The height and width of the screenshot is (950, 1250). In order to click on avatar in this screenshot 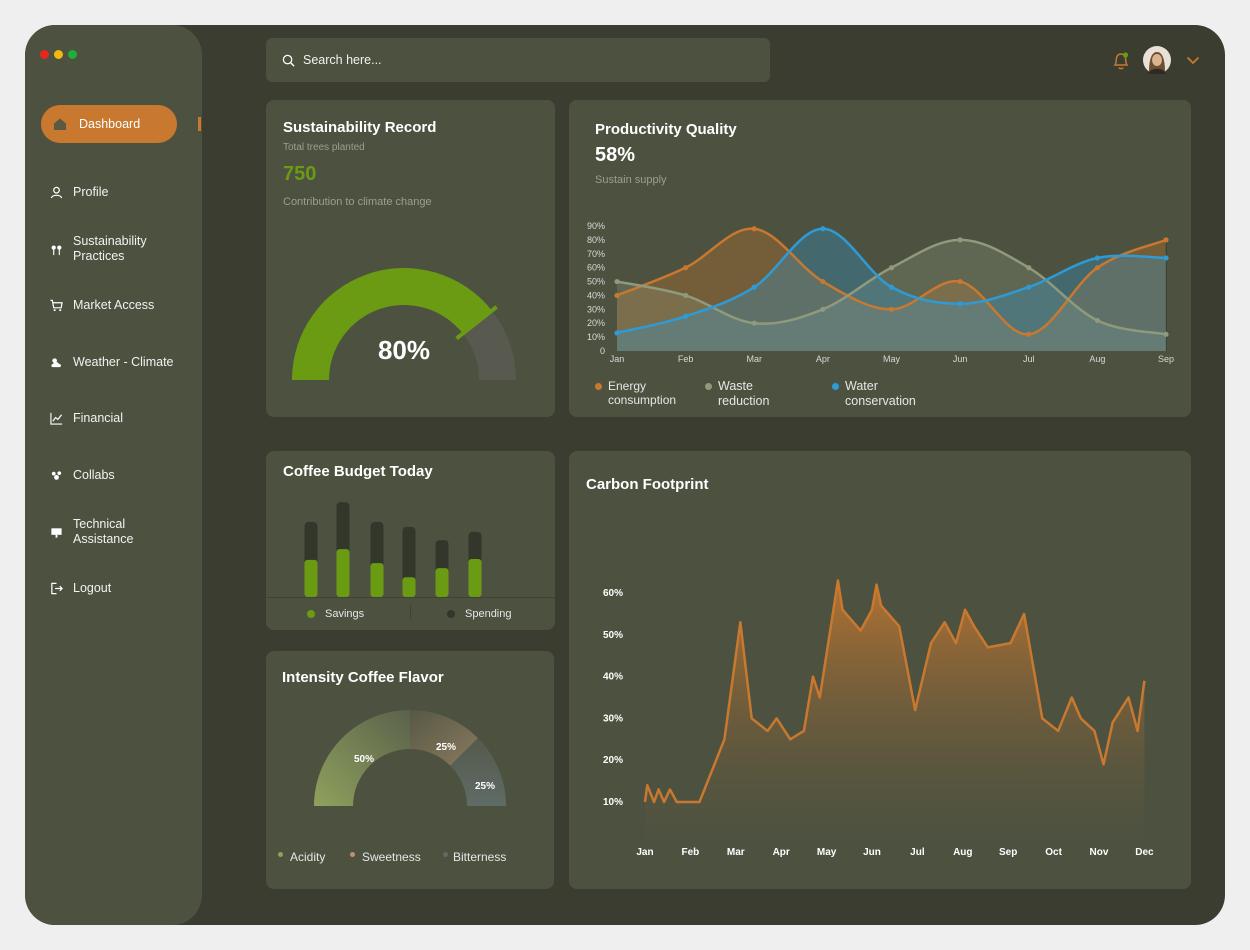, I will do `click(1157, 60)`.